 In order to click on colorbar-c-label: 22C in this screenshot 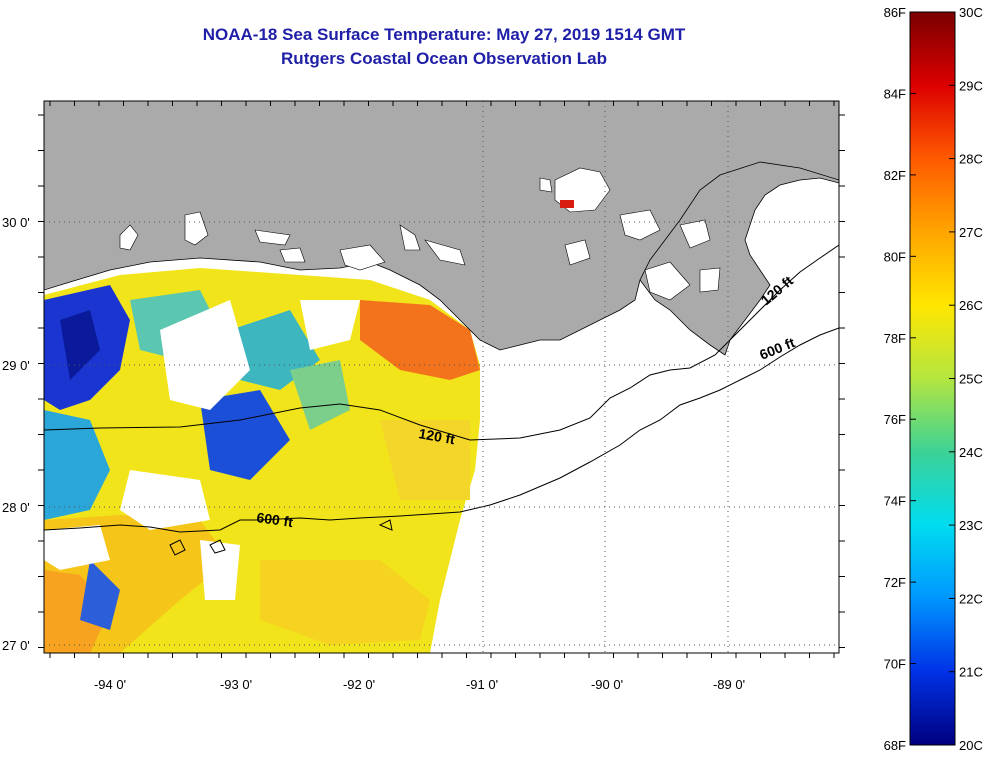, I will do `click(971, 598)`.